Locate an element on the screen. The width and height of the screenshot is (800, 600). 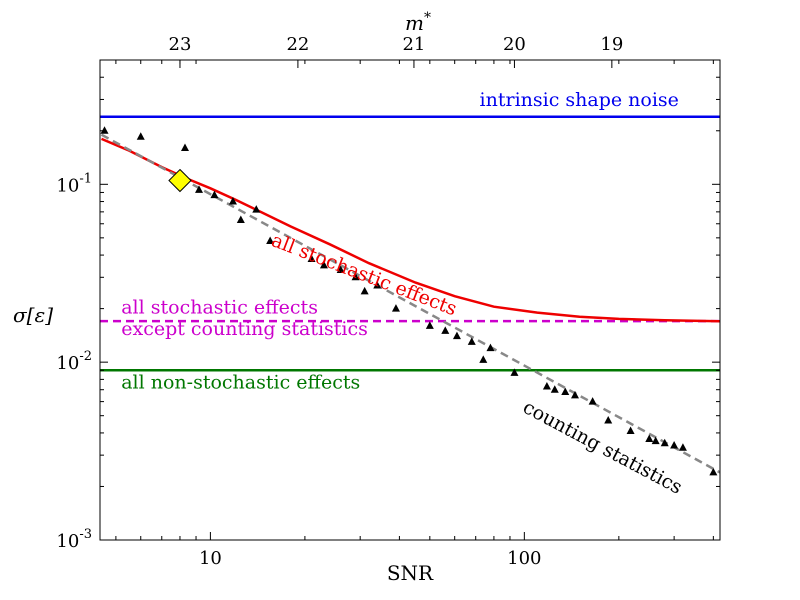
y-tick-label: 10⁻² is located at coordinates (74, 361).